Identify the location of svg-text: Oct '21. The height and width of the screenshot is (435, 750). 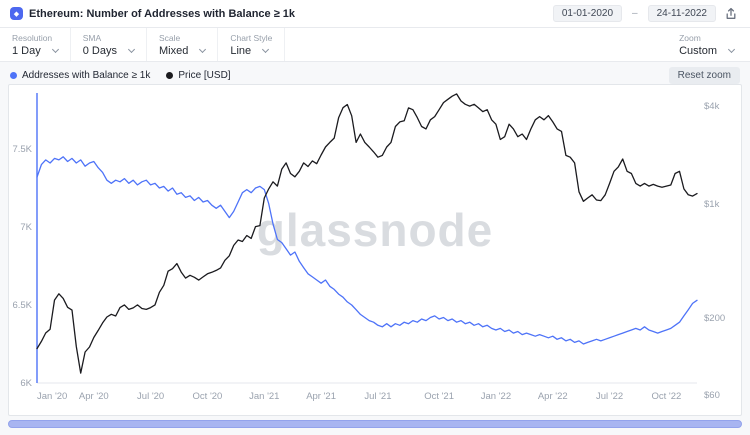
(439, 396).